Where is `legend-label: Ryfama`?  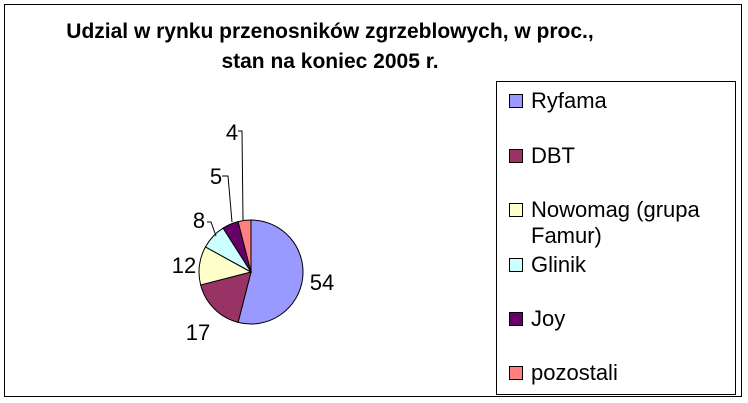
legend-label: Ryfama is located at coordinates (569, 100).